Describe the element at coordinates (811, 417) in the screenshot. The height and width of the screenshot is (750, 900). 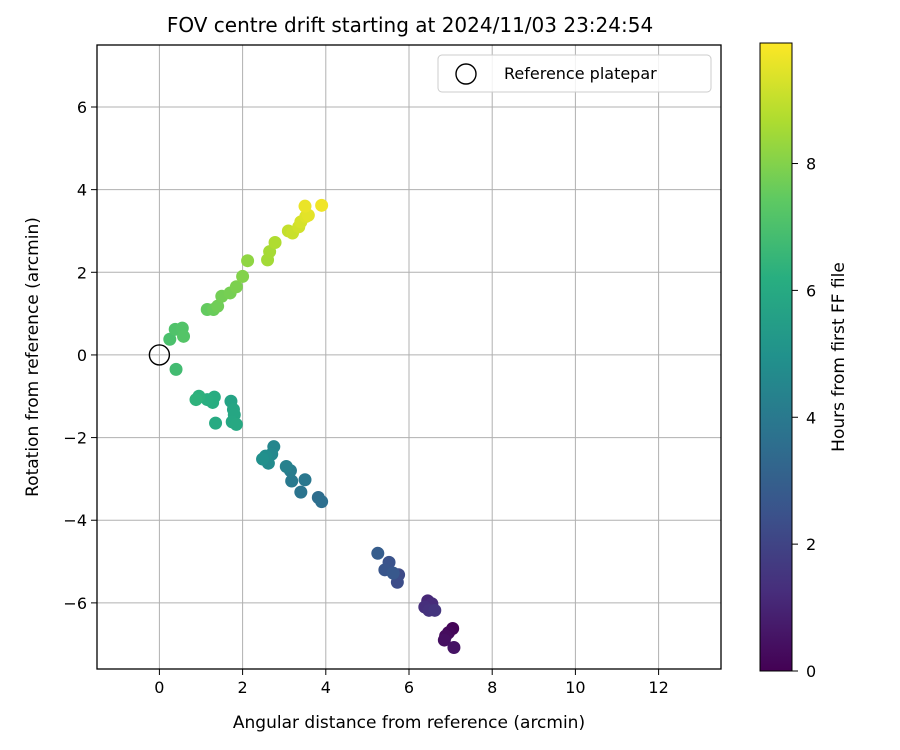
I see `colorbar-tick-label: 4` at that location.